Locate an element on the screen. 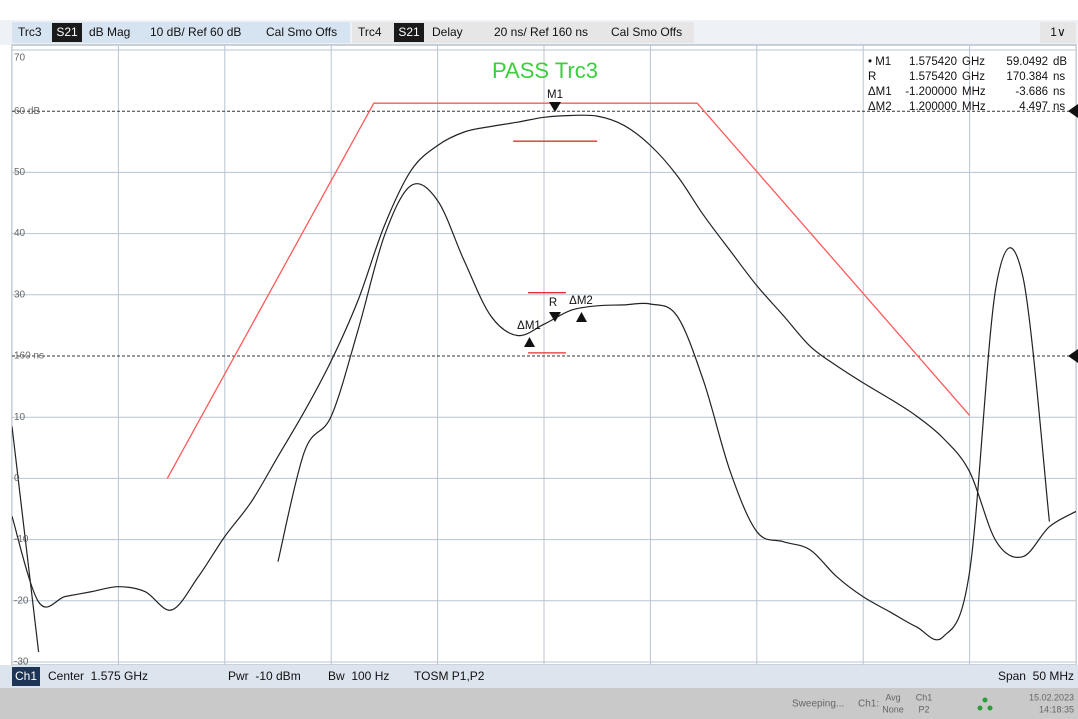 The image size is (1078, 719). marker-table-cell: -3.686 is located at coordinates (1031, 92).